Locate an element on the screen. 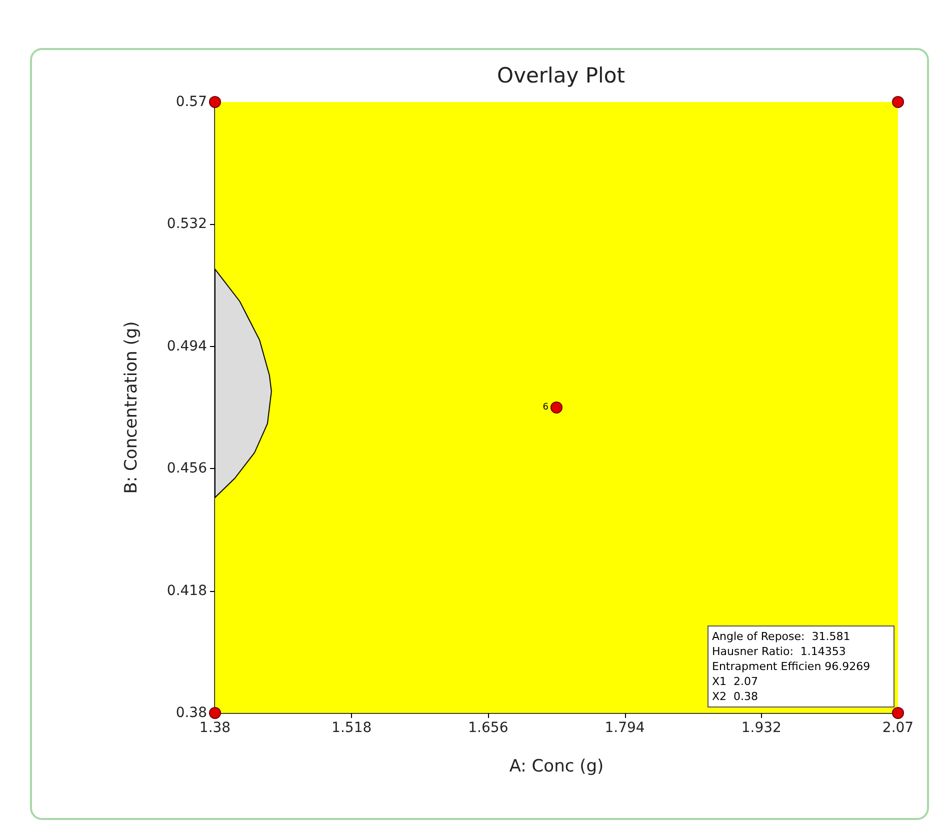 This screenshot has height=823, width=937. y-tick-label: 0.38 is located at coordinates (191, 713).